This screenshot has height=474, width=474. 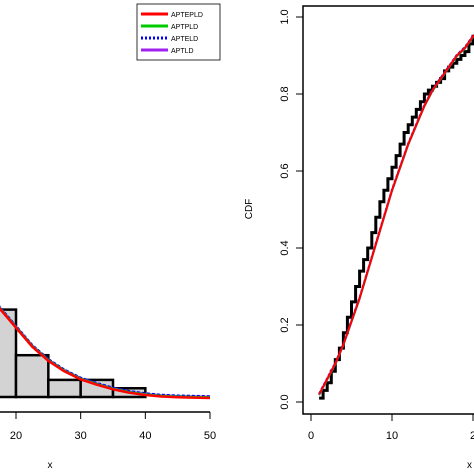 What do you see at coordinates (391, 428) in the screenshot?
I see `x-axis-ticks: 0 10 2` at bounding box center [391, 428].